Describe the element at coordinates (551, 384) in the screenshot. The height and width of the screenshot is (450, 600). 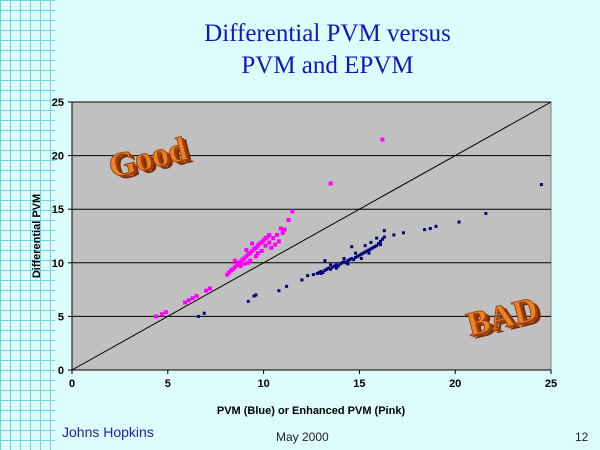
I see `x-tick-label: 25` at that location.